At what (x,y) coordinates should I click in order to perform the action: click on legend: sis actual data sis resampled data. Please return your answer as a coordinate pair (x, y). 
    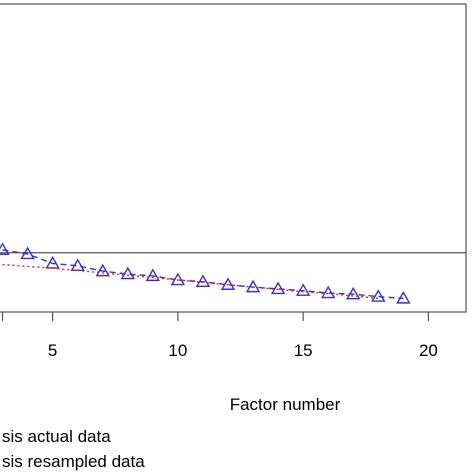
    Looking at the image, I should click on (73, 449).